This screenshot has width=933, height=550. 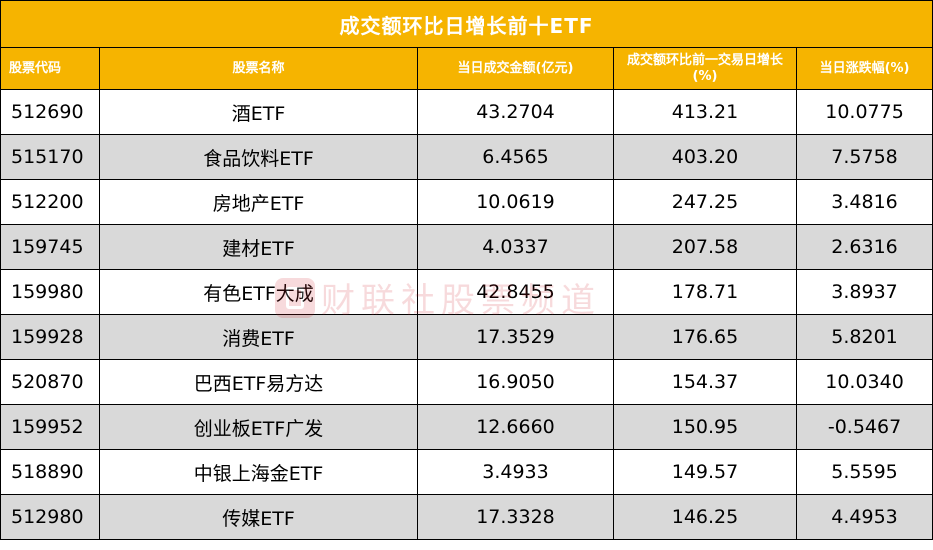 What do you see at coordinates (864, 472) in the screenshot?
I see `cell-change: 5.5595` at bounding box center [864, 472].